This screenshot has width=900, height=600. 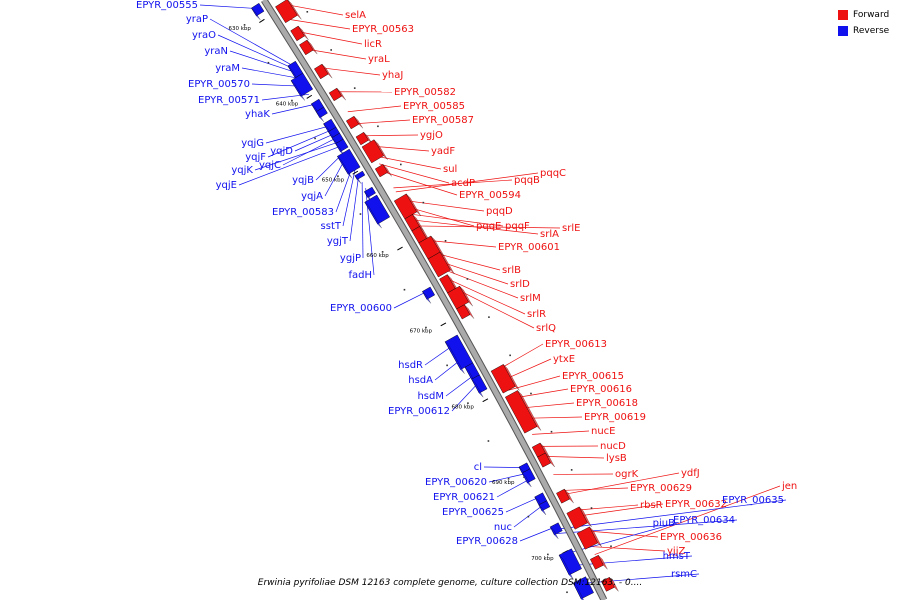 I want to click on forward-gene-label: yjjZ, so click(x=676, y=551).